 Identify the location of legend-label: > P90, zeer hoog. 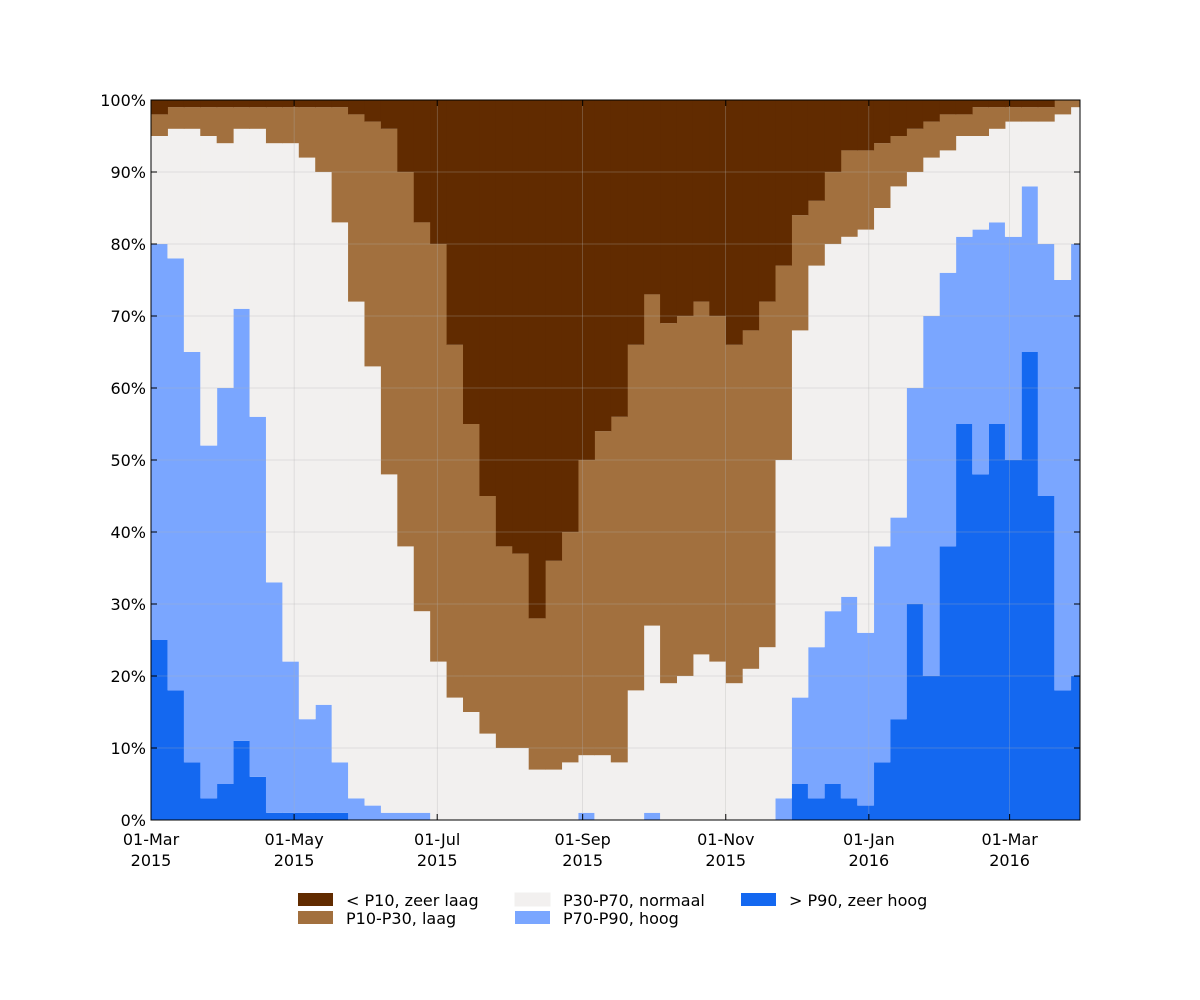
(858, 900).